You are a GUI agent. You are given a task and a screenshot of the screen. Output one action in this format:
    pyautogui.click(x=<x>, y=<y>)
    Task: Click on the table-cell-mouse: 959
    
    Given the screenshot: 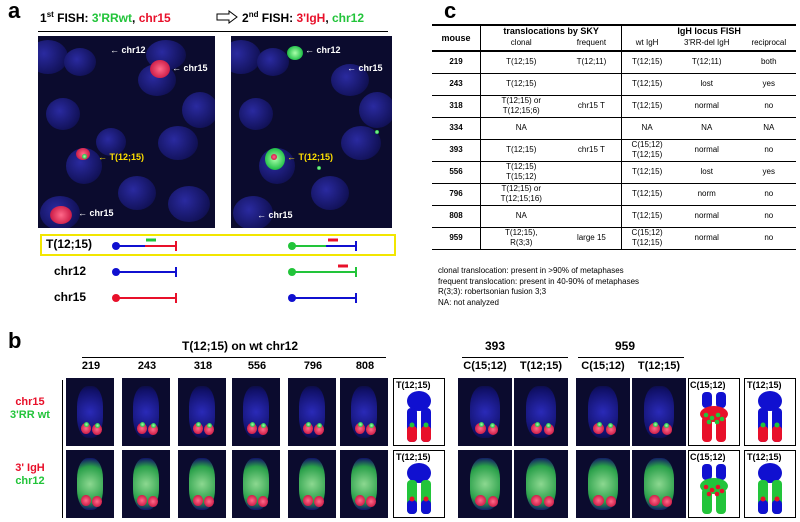 What is the action you would take?
    pyautogui.click(x=456, y=238)
    